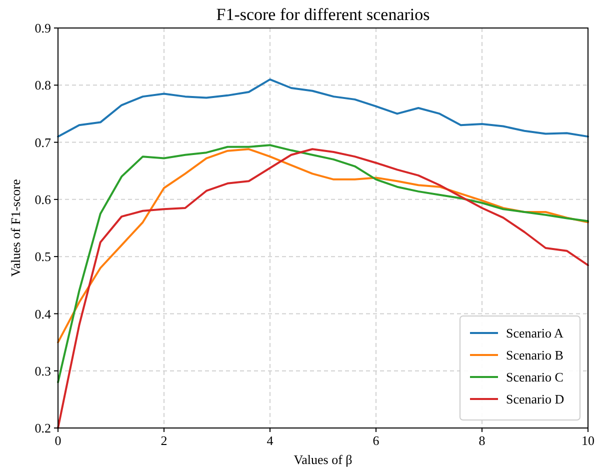 The height and width of the screenshot is (470, 599). Describe the element at coordinates (43, 314) in the screenshot. I see `y-tick-label: 0.4` at that location.